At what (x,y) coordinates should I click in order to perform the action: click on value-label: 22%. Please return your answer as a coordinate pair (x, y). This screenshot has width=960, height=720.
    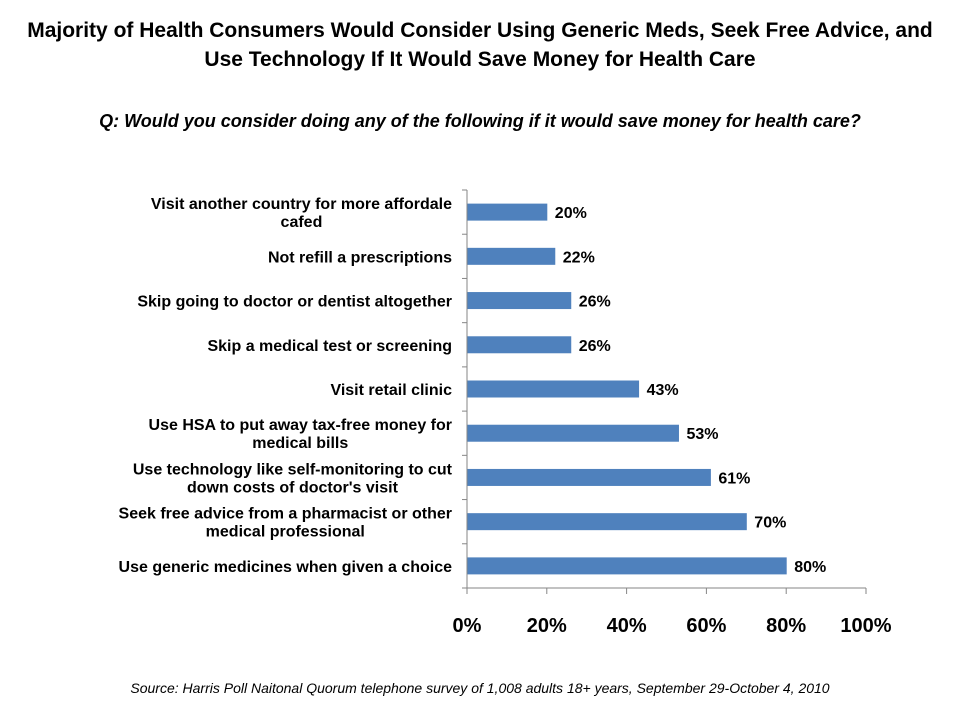
    Looking at the image, I should click on (579, 257).